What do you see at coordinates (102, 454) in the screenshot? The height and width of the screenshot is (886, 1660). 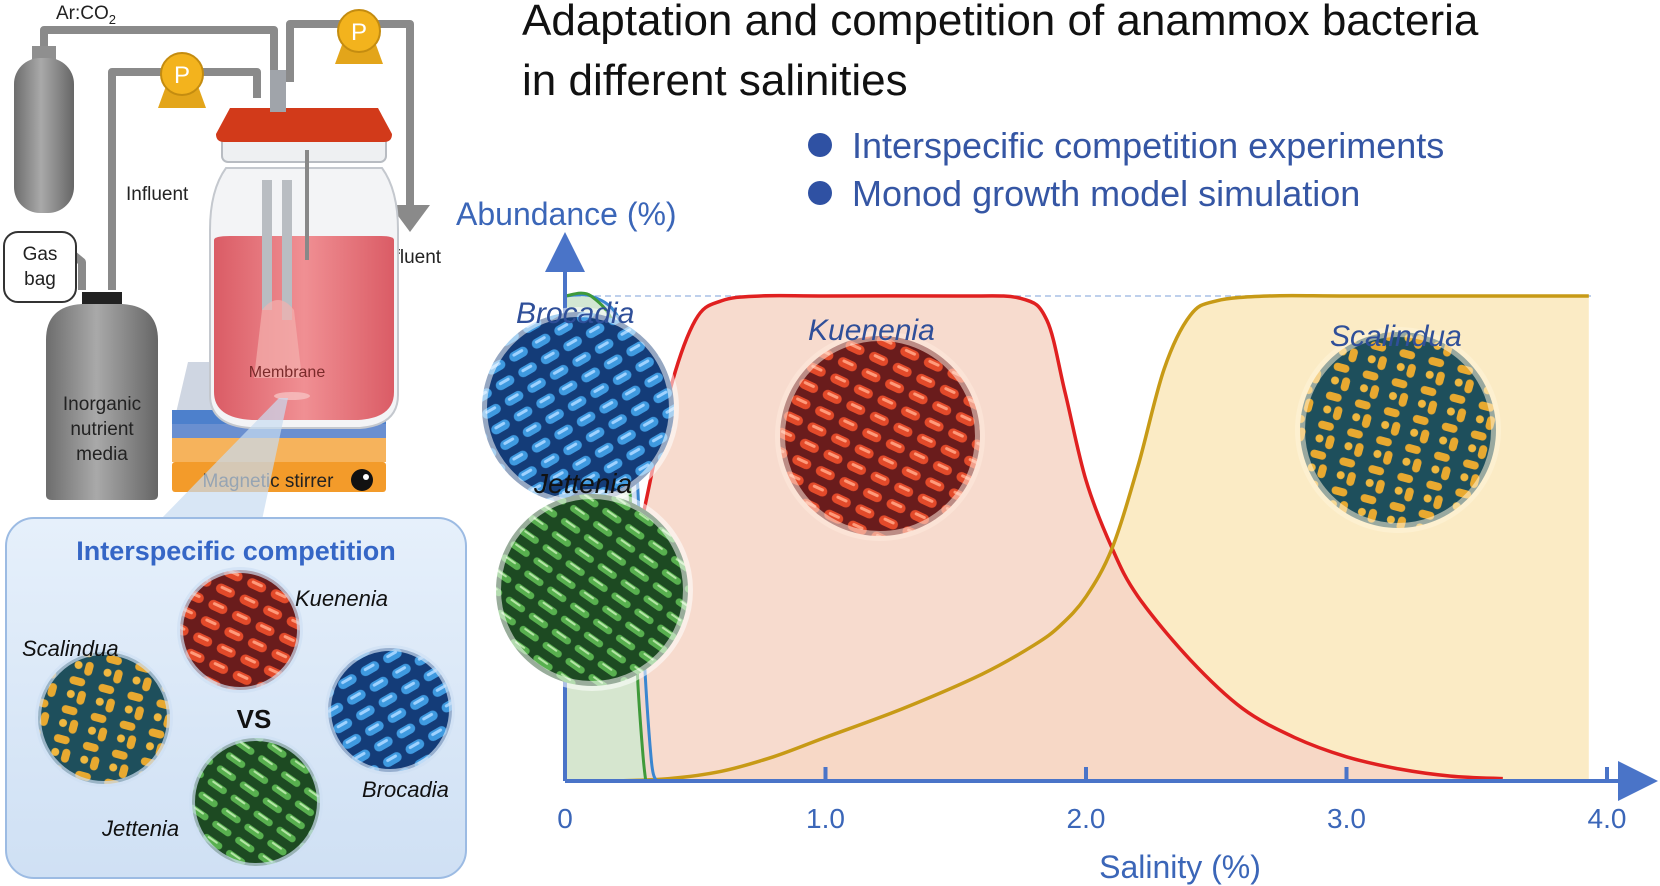 I see `nutrient-line-3: media` at bounding box center [102, 454].